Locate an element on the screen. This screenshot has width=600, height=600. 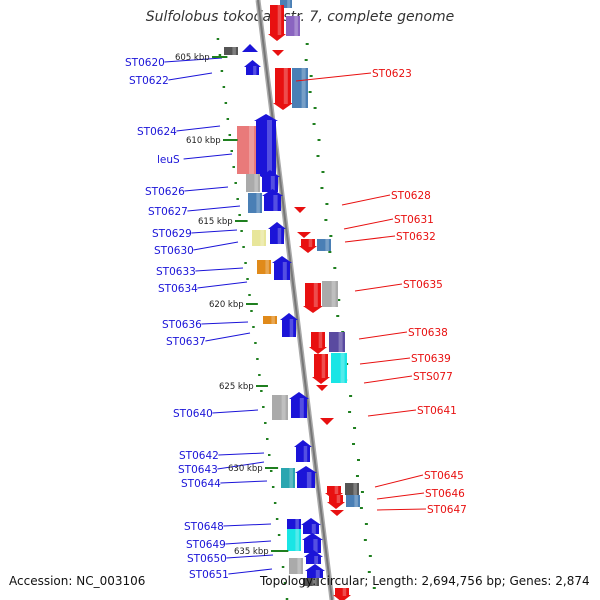
forward-gene-label: ST0624 is located at coordinates (157, 132).